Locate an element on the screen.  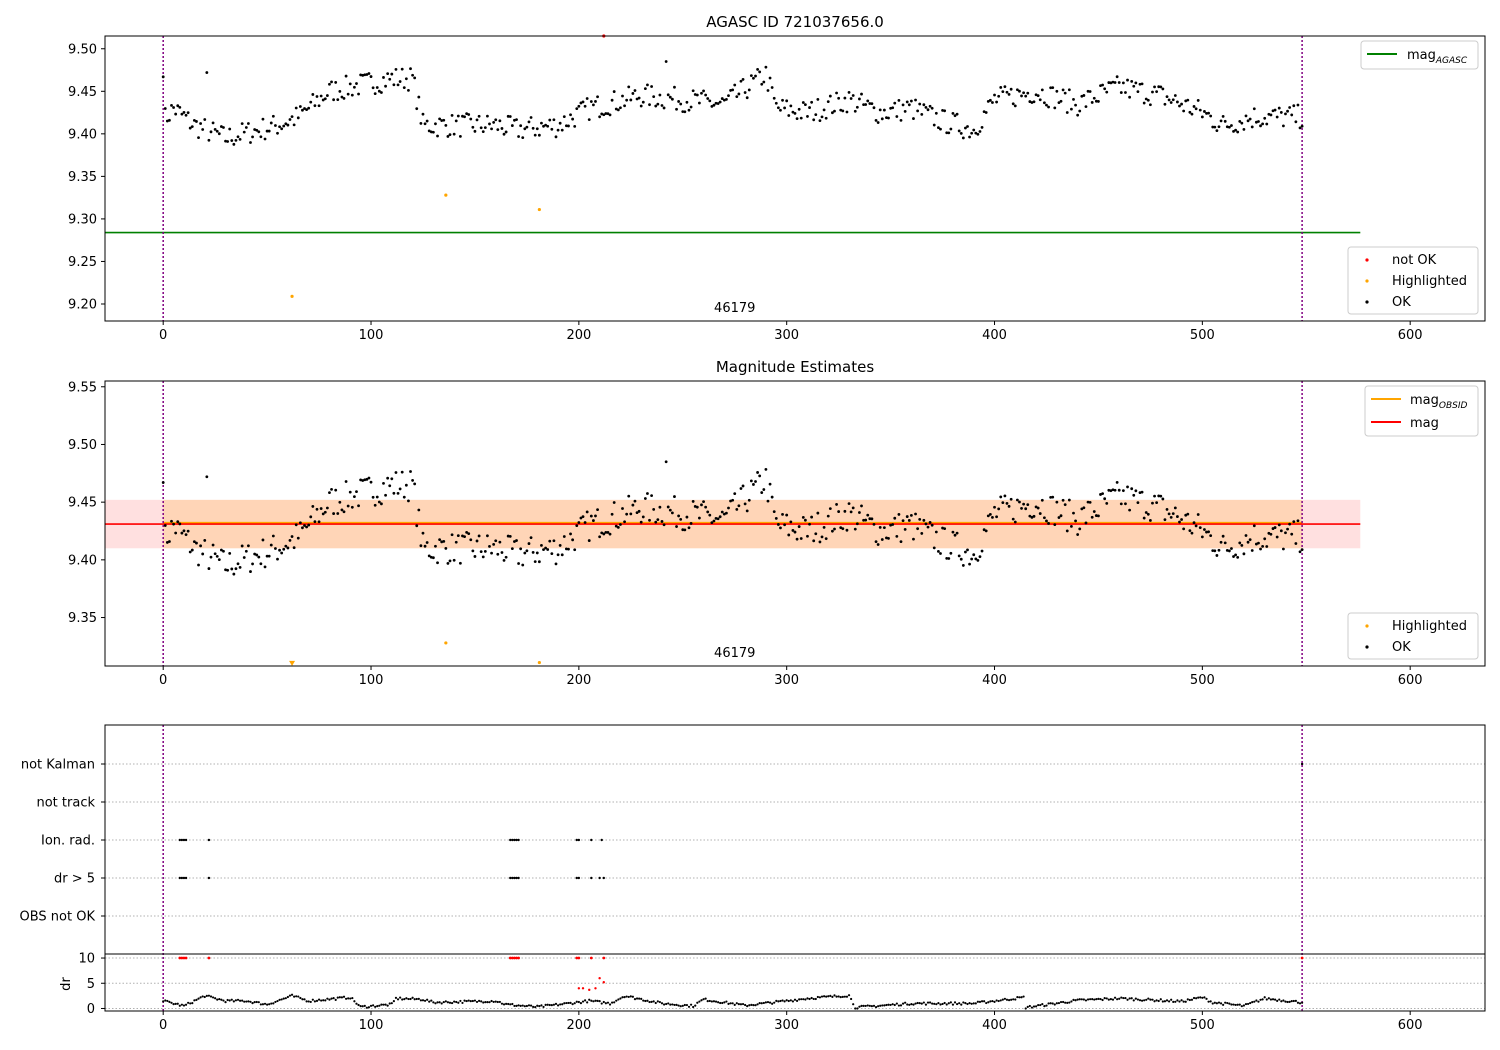
p1-xtick-label-600: 600 is located at coordinates (1410, 335).